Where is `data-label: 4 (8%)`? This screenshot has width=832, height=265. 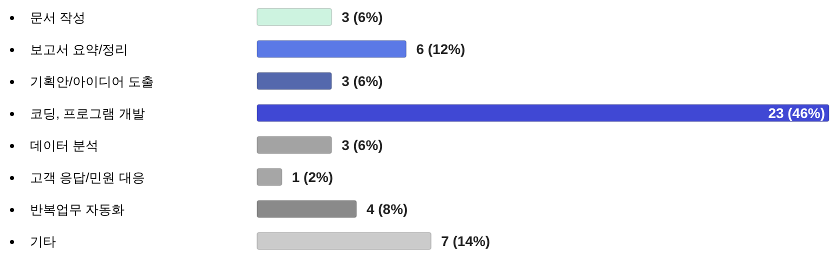 data-label: 4 (8%) is located at coordinates (387, 209).